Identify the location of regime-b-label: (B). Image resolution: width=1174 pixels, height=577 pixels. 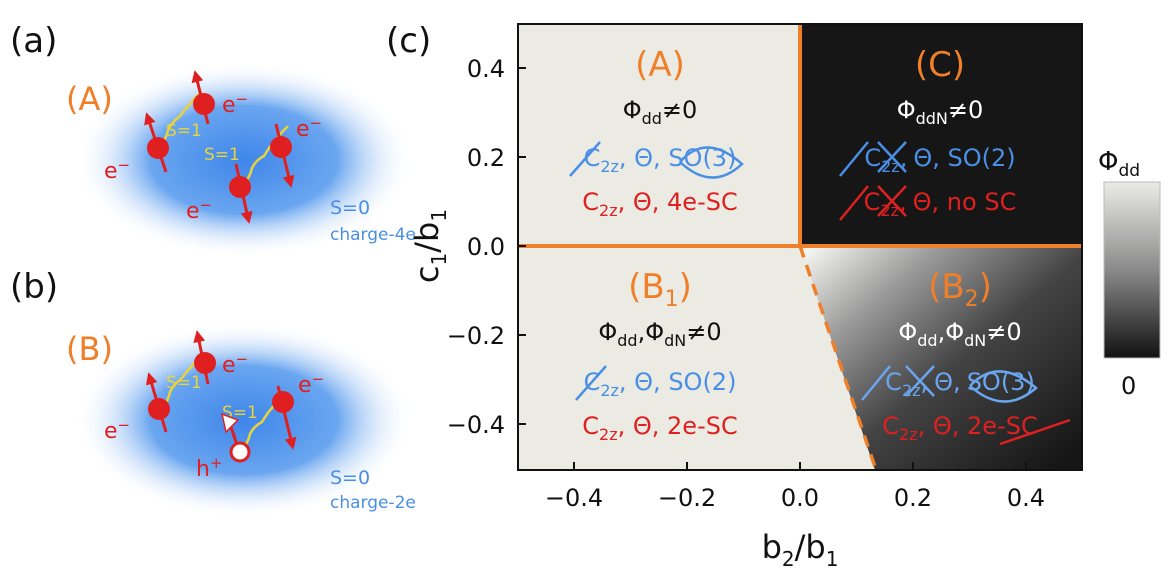
(89, 349).